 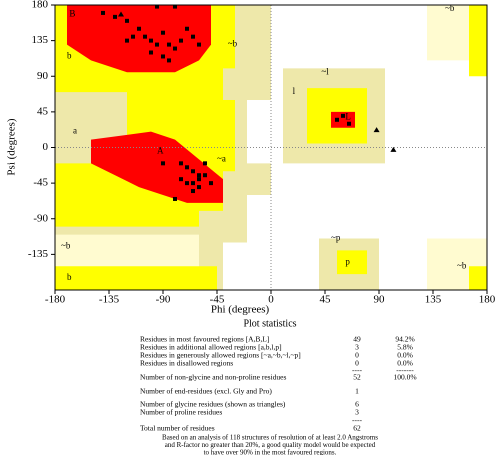 What do you see at coordinates (55, 300) in the screenshot?
I see `x-tick-label: -180` at bounding box center [55, 300].